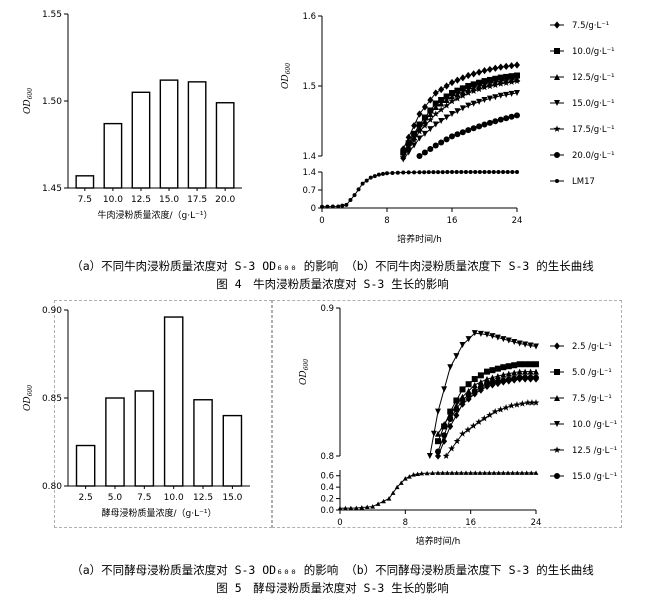 Image resolution: width=665 pixels, height=606 pixels. Describe the element at coordinates (438, 541) in the screenshot. I see `fig5b-x-axis-label: 培养时间/h` at that location.